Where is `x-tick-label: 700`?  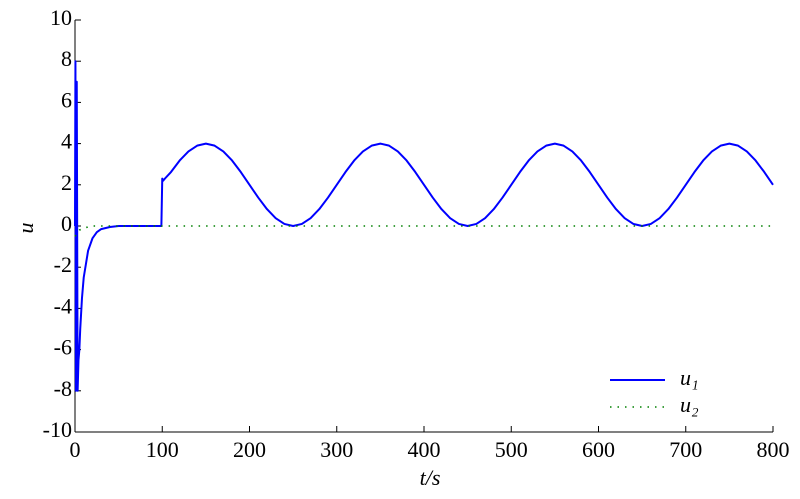 x-tick-label: 700 is located at coordinates (685, 449).